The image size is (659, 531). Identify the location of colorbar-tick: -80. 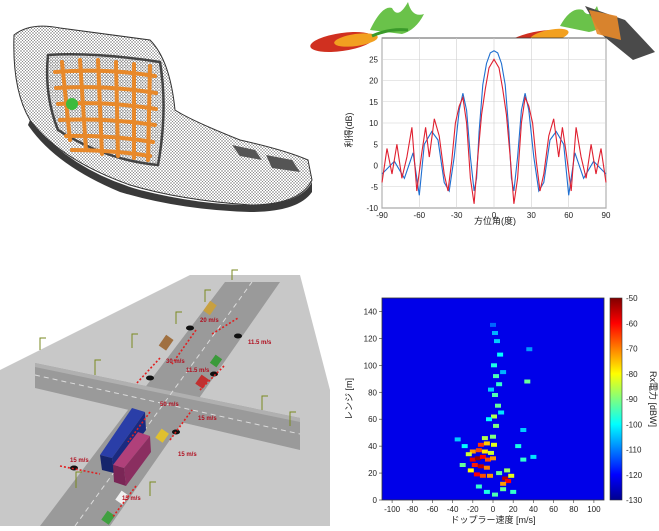
(632, 374).